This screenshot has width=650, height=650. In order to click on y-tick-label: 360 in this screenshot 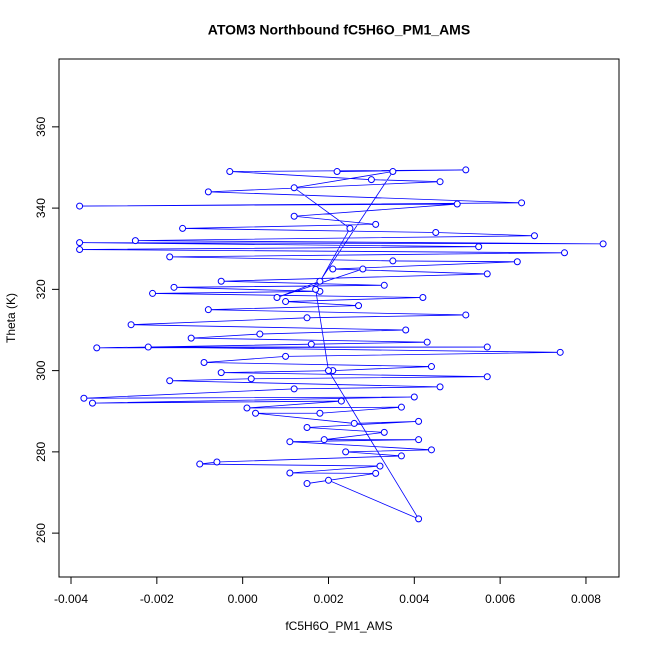, I will do `click(41, 127)`.